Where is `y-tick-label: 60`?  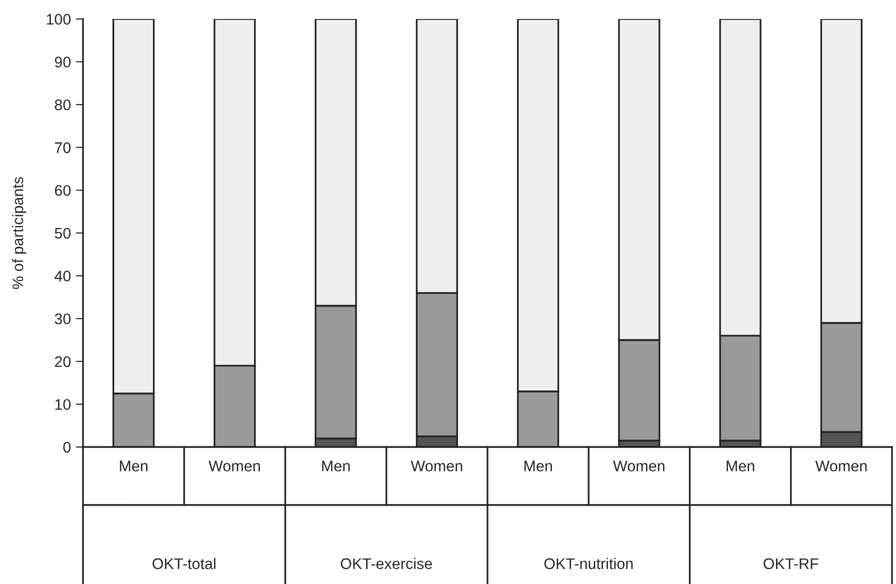 y-tick-label: 60 is located at coordinates (62, 190).